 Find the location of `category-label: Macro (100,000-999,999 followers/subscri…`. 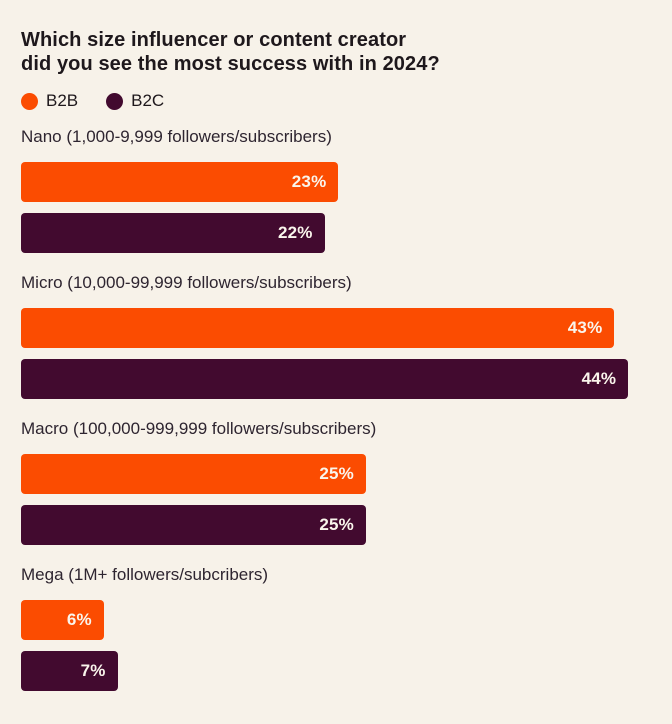

category-label: Macro (100,000-999,999 followers/subscri… is located at coordinates (199, 428).